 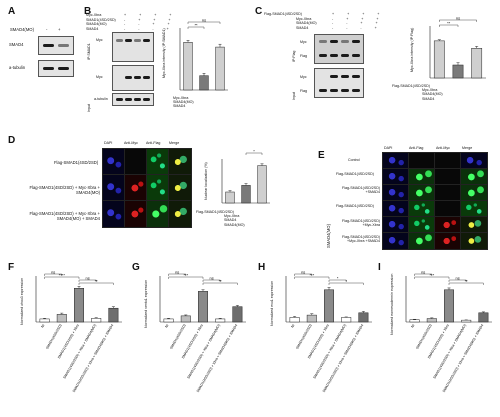 What do you see at coordinates (131, 143) in the screenshot?
I see `panel-d-col-myc: Anti-Myc` at bounding box center [131, 143].